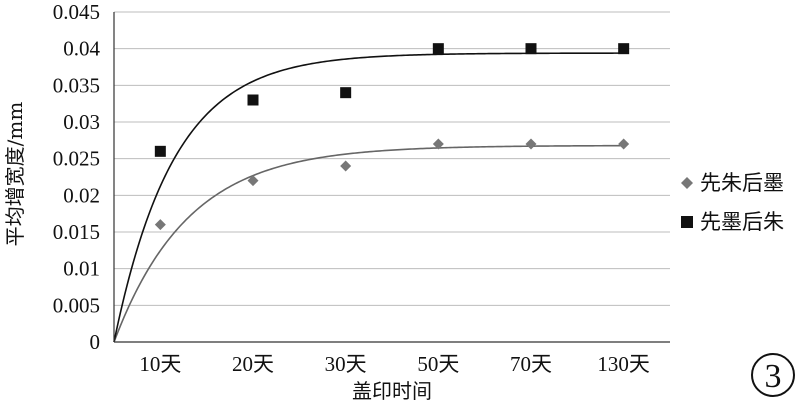 This screenshot has height=403, width=800. Describe the element at coordinates (81, 195) in the screenshot. I see `y-tick-label: 0.02` at that location.